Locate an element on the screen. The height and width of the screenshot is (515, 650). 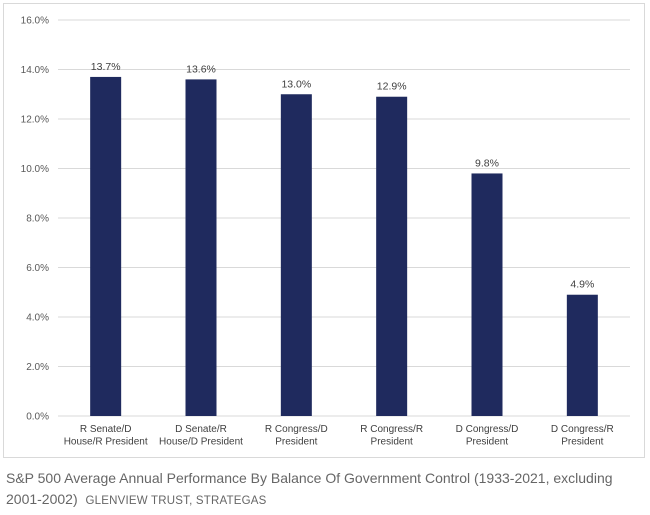
y-tick-label: 12.0% is located at coordinates (35, 120).